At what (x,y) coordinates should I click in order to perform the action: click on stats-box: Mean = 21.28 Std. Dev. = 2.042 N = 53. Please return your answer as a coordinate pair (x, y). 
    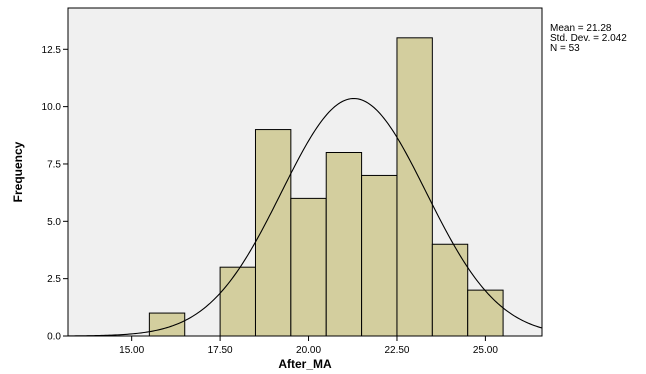
    Looking at the image, I should click on (588, 39).